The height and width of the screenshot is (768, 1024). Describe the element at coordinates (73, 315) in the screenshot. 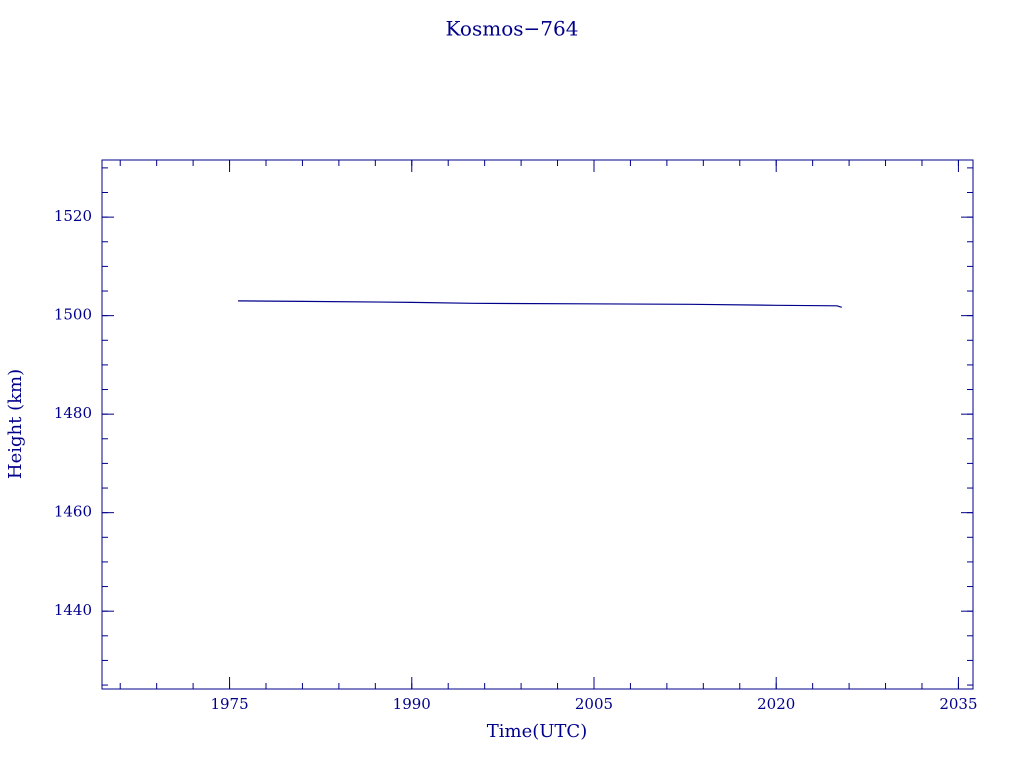

I see `y-tick-label: 1500` at that location.